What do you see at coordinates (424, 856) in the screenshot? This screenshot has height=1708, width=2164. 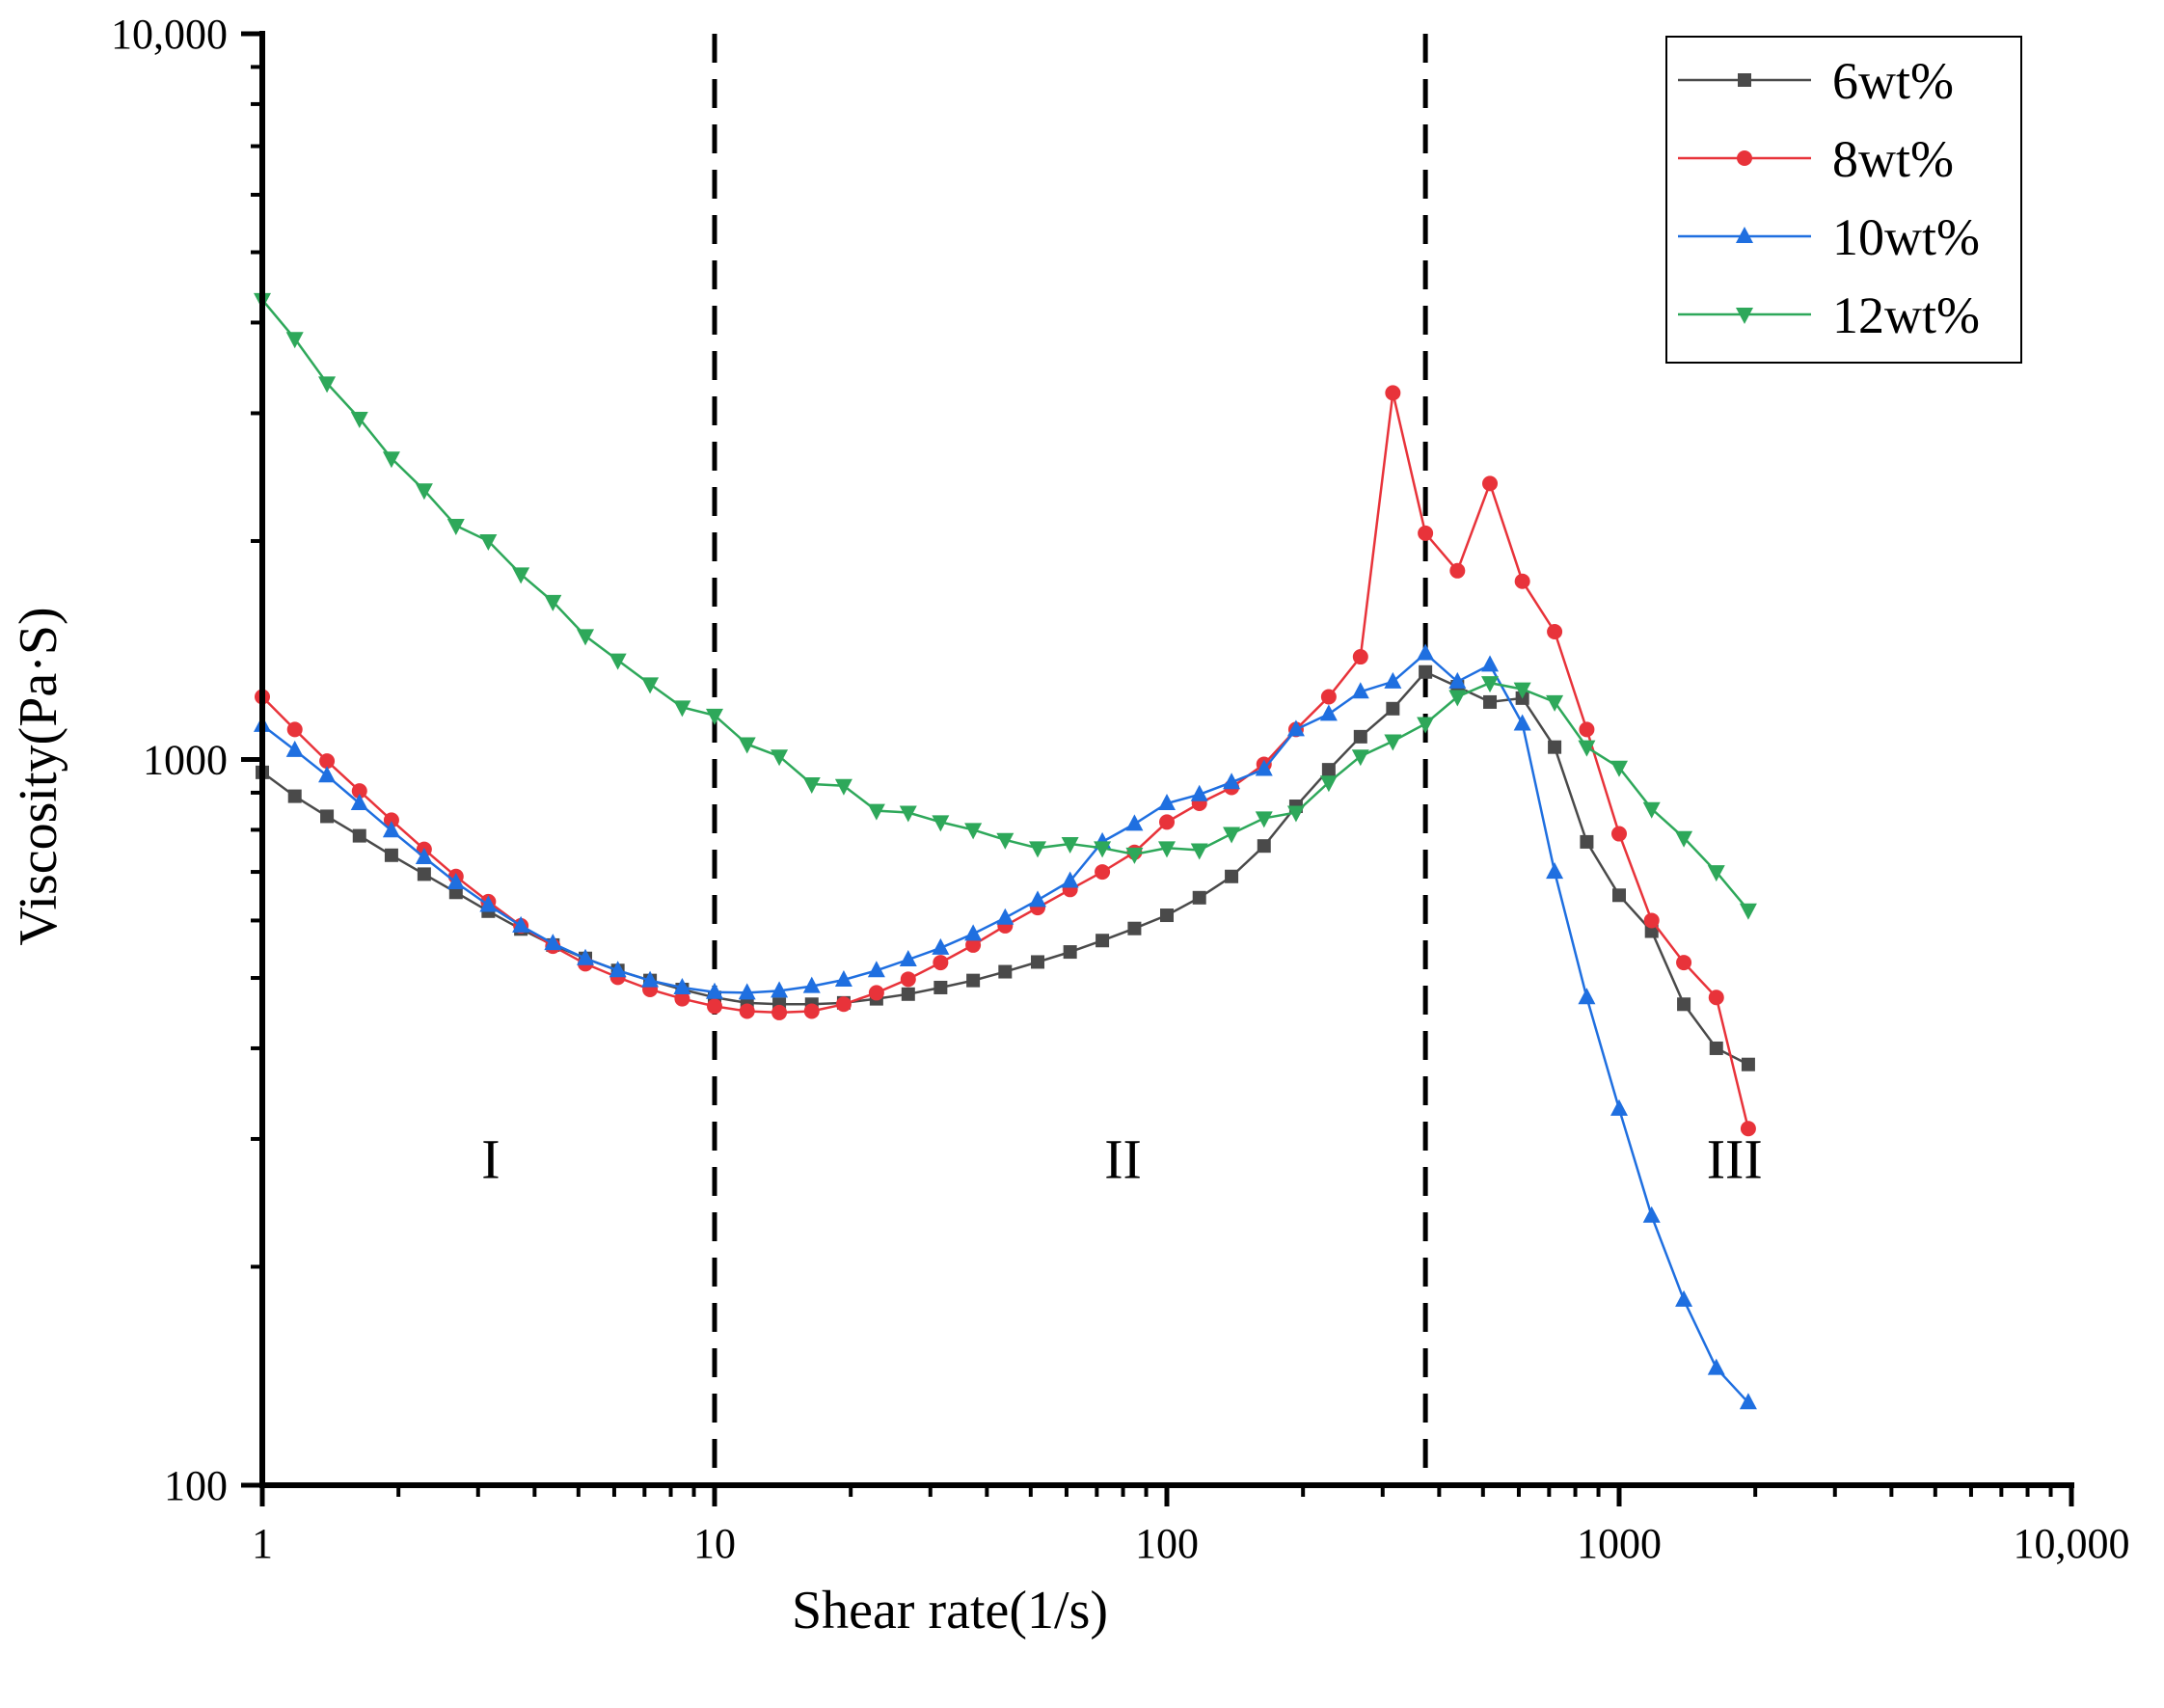 I see `data-point-10wt%-5` at bounding box center [424, 856].